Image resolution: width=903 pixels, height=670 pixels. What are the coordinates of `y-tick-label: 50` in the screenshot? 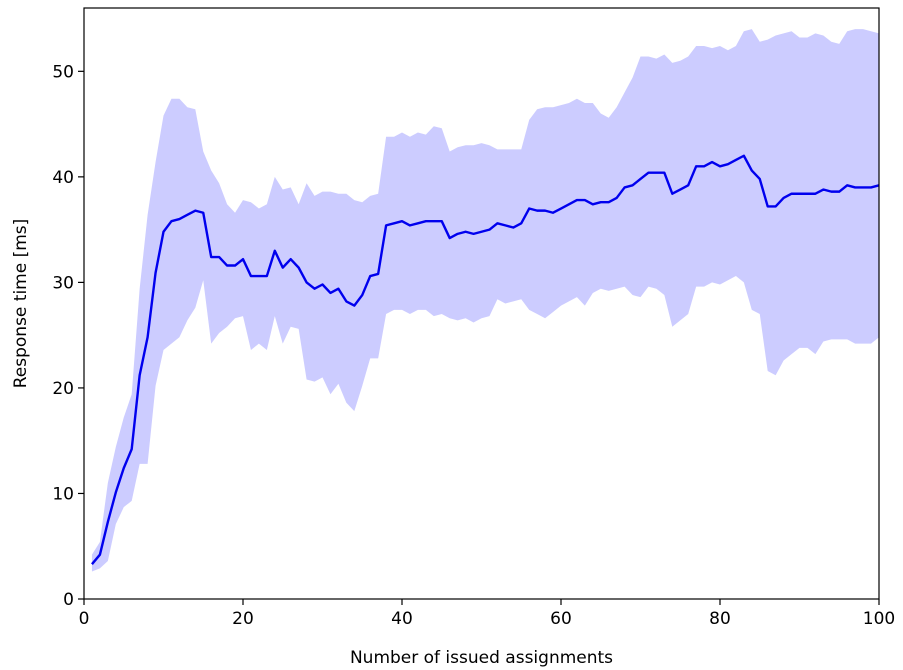 It's located at (63, 72).